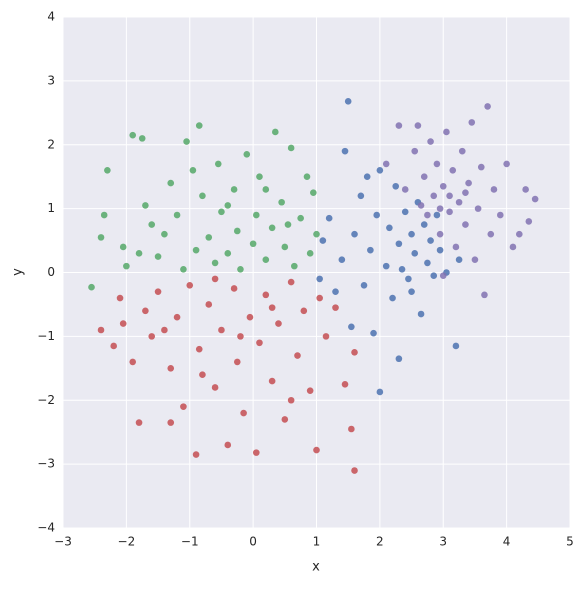 This screenshot has width=585, height=589. I want to click on x-tick-label: 5, so click(570, 542).